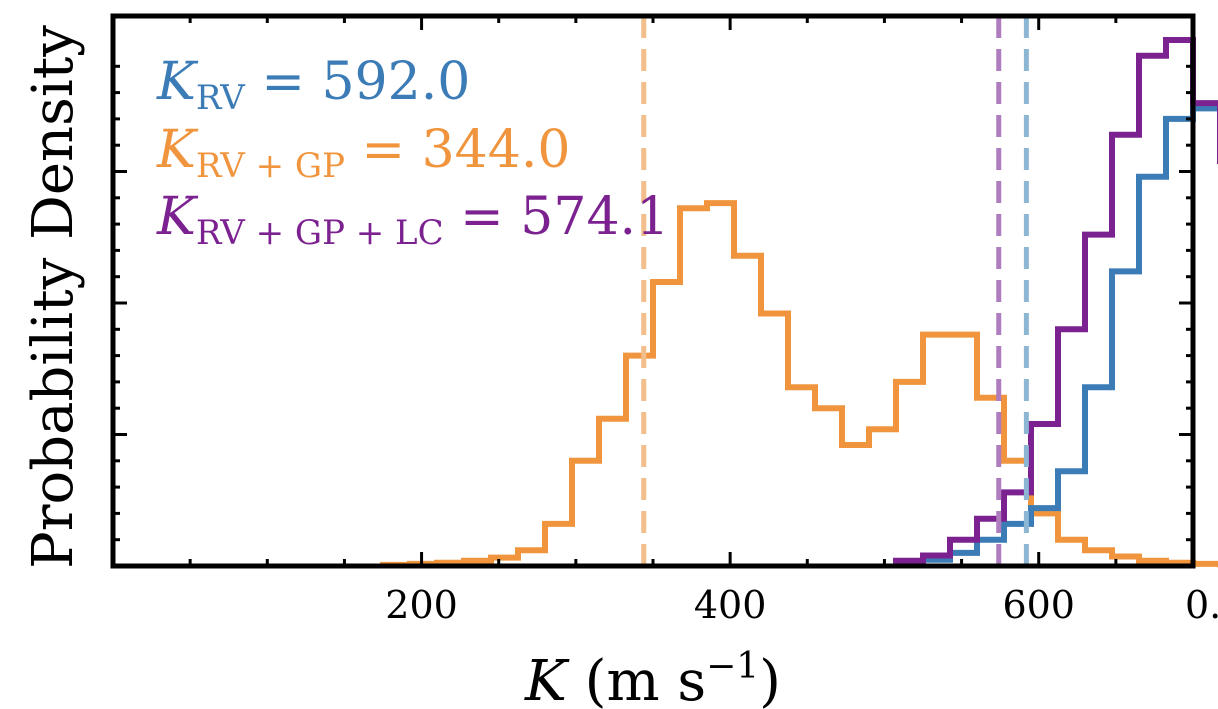 The width and height of the screenshot is (1218, 709). What do you see at coordinates (320, 233) in the screenshot?
I see `annotation-subscript: RV + GP + LC` at bounding box center [320, 233].